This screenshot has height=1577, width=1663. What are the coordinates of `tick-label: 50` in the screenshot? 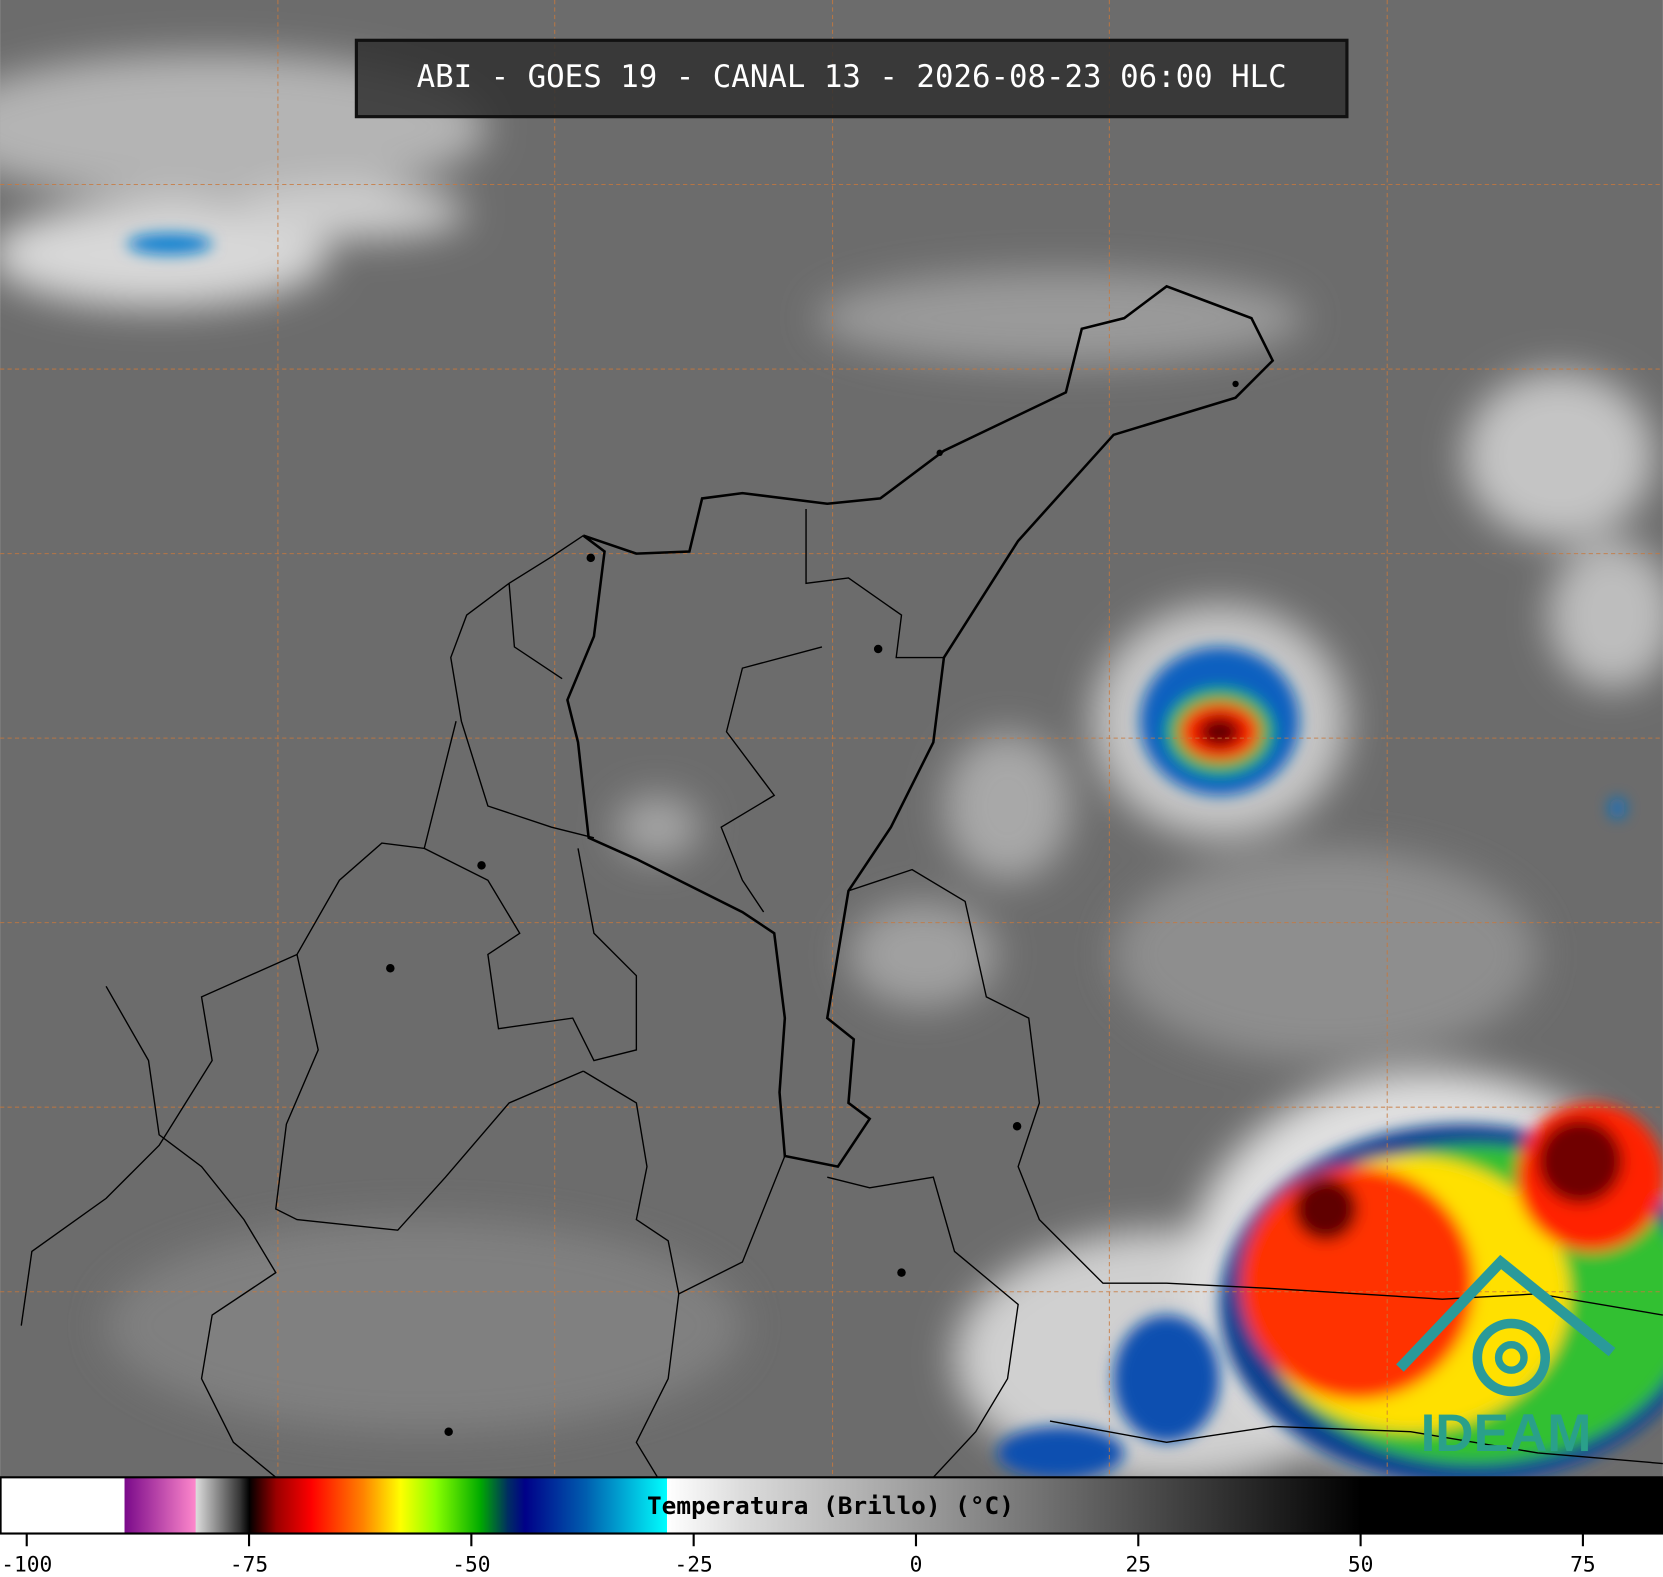 It's located at (1361, 1564).